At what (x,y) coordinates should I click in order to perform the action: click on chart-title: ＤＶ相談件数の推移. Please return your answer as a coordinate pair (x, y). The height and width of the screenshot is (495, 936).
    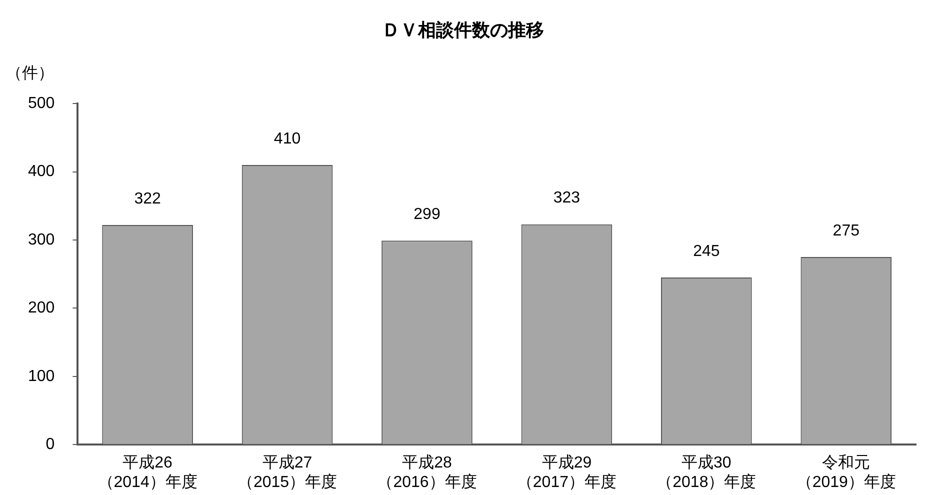
    Looking at the image, I should click on (463, 30).